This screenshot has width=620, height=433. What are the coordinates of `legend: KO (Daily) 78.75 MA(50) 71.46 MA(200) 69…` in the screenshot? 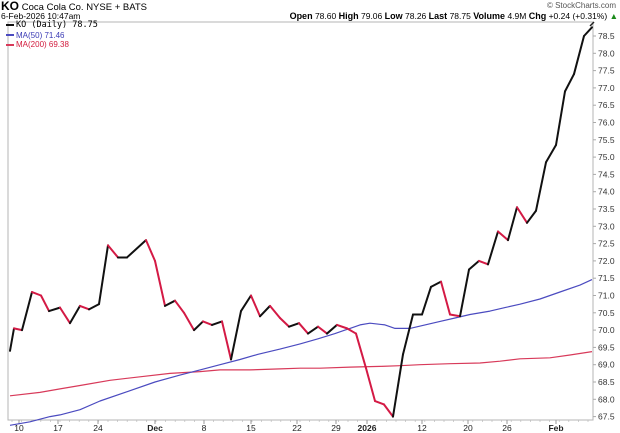 It's located at (52, 35).